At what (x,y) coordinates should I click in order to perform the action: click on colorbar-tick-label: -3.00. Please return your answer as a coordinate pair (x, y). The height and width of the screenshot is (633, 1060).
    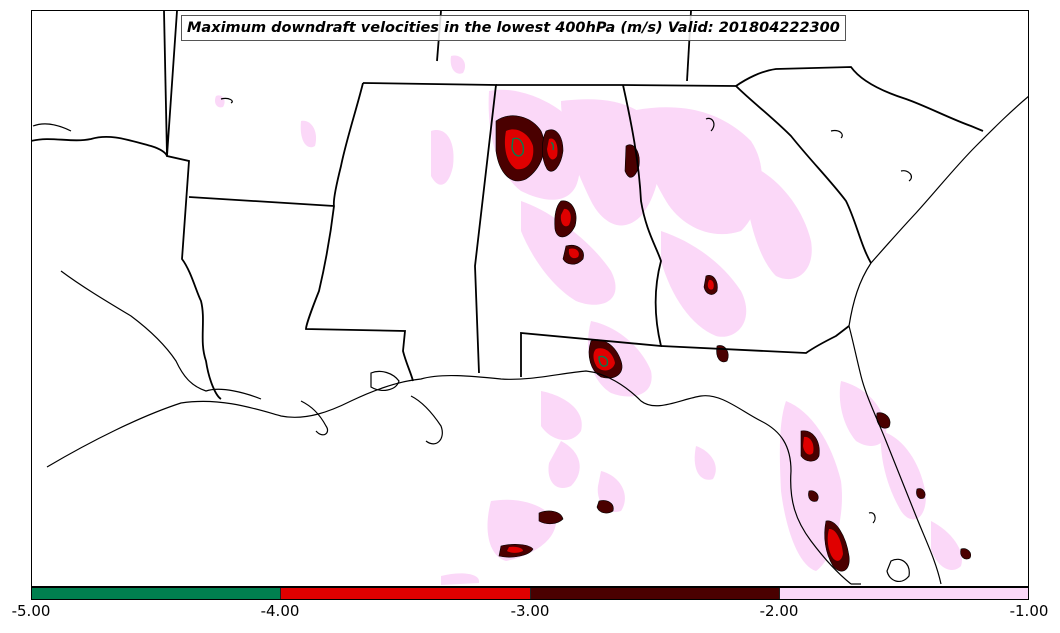
    Looking at the image, I should click on (530, 611).